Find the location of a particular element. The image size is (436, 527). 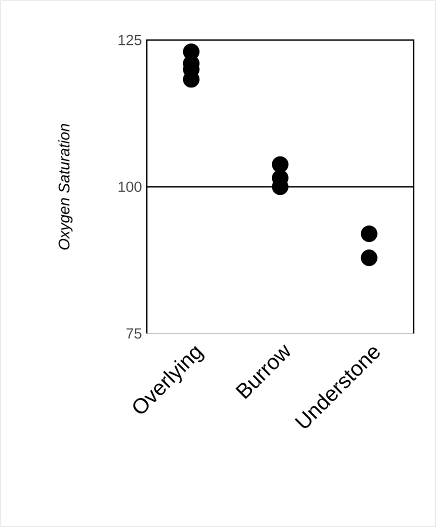

y-tick-label: 100 is located at coordinates (130, 187).